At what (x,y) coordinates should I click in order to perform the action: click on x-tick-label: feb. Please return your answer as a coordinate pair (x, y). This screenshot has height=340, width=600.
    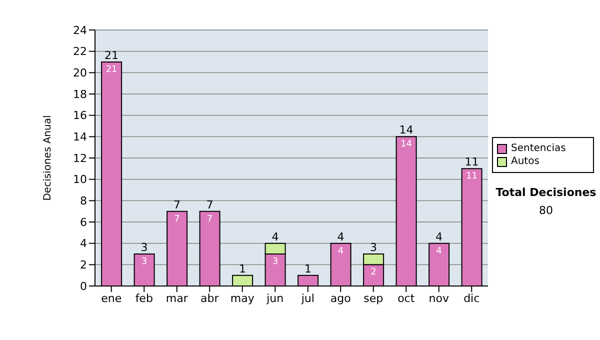
    Looking at the image, I should click on (144, 298).